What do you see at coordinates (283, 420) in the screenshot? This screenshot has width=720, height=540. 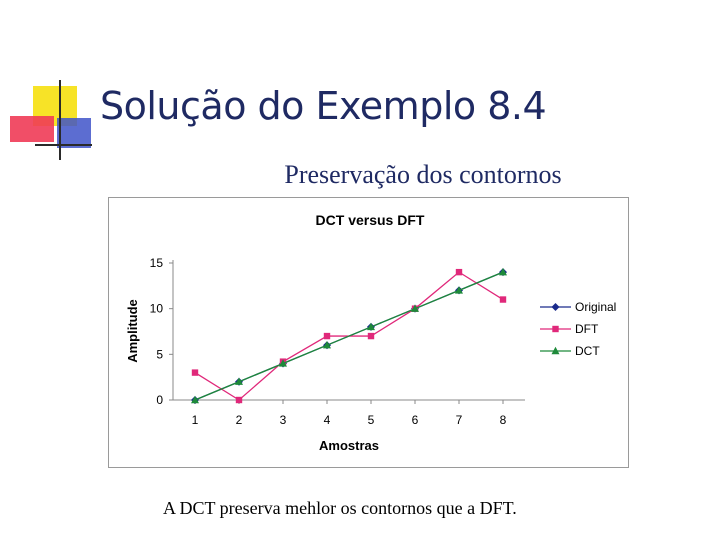 I see `x-tick-label: 3` at bounding box center [283, 420].